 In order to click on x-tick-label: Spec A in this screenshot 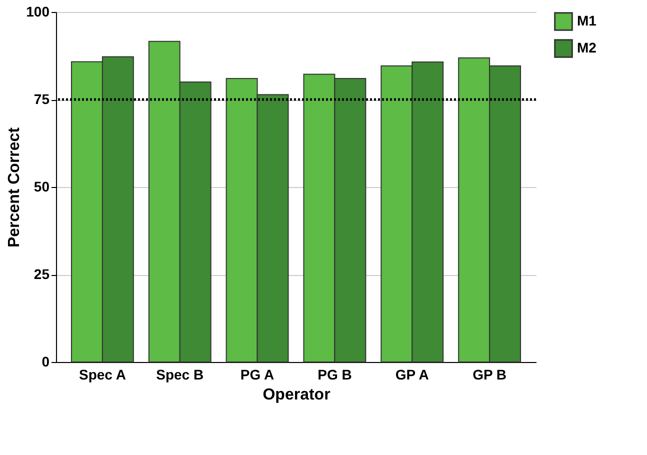, I will do `click(102, 374)`.